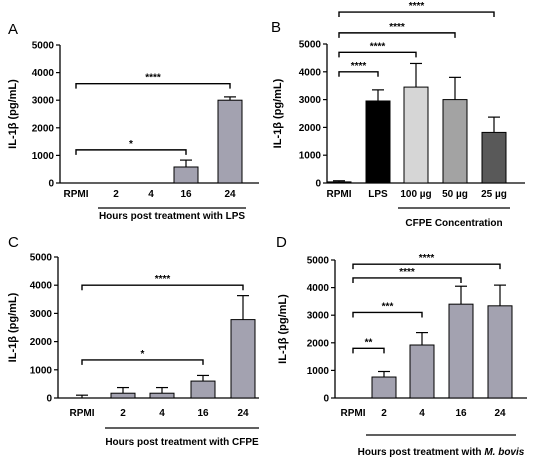 This screenshot has height=462, width=550. What do you see at coordinates (441, 452) in the screenshot?
I see `group-label: Hours post treatment with M. bovis` at bounding box center [441, 452].